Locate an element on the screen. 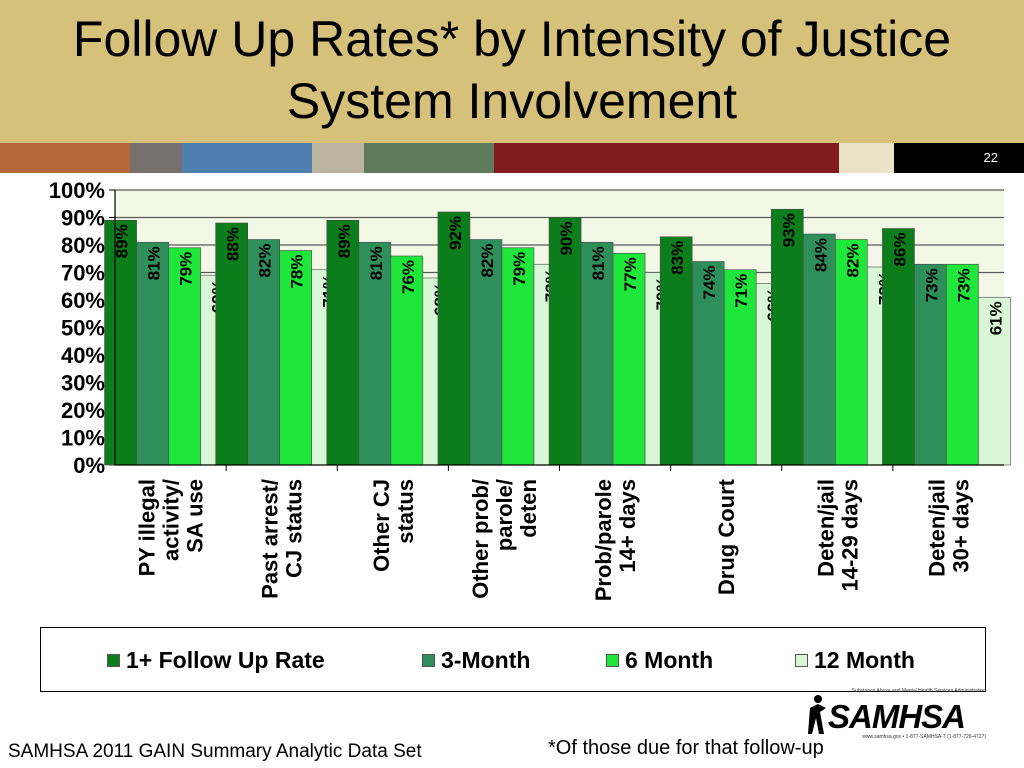  data-label: 74% is located at coordinates (709, 283).